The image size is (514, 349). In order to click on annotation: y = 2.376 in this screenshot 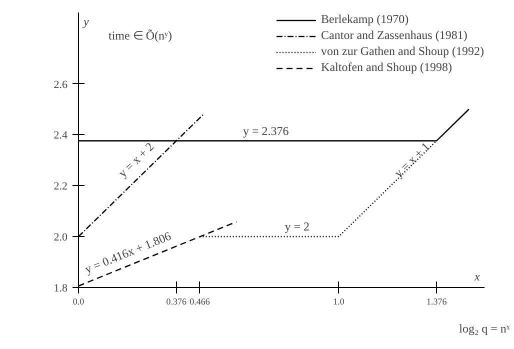, I will do `click(266, 131)`.